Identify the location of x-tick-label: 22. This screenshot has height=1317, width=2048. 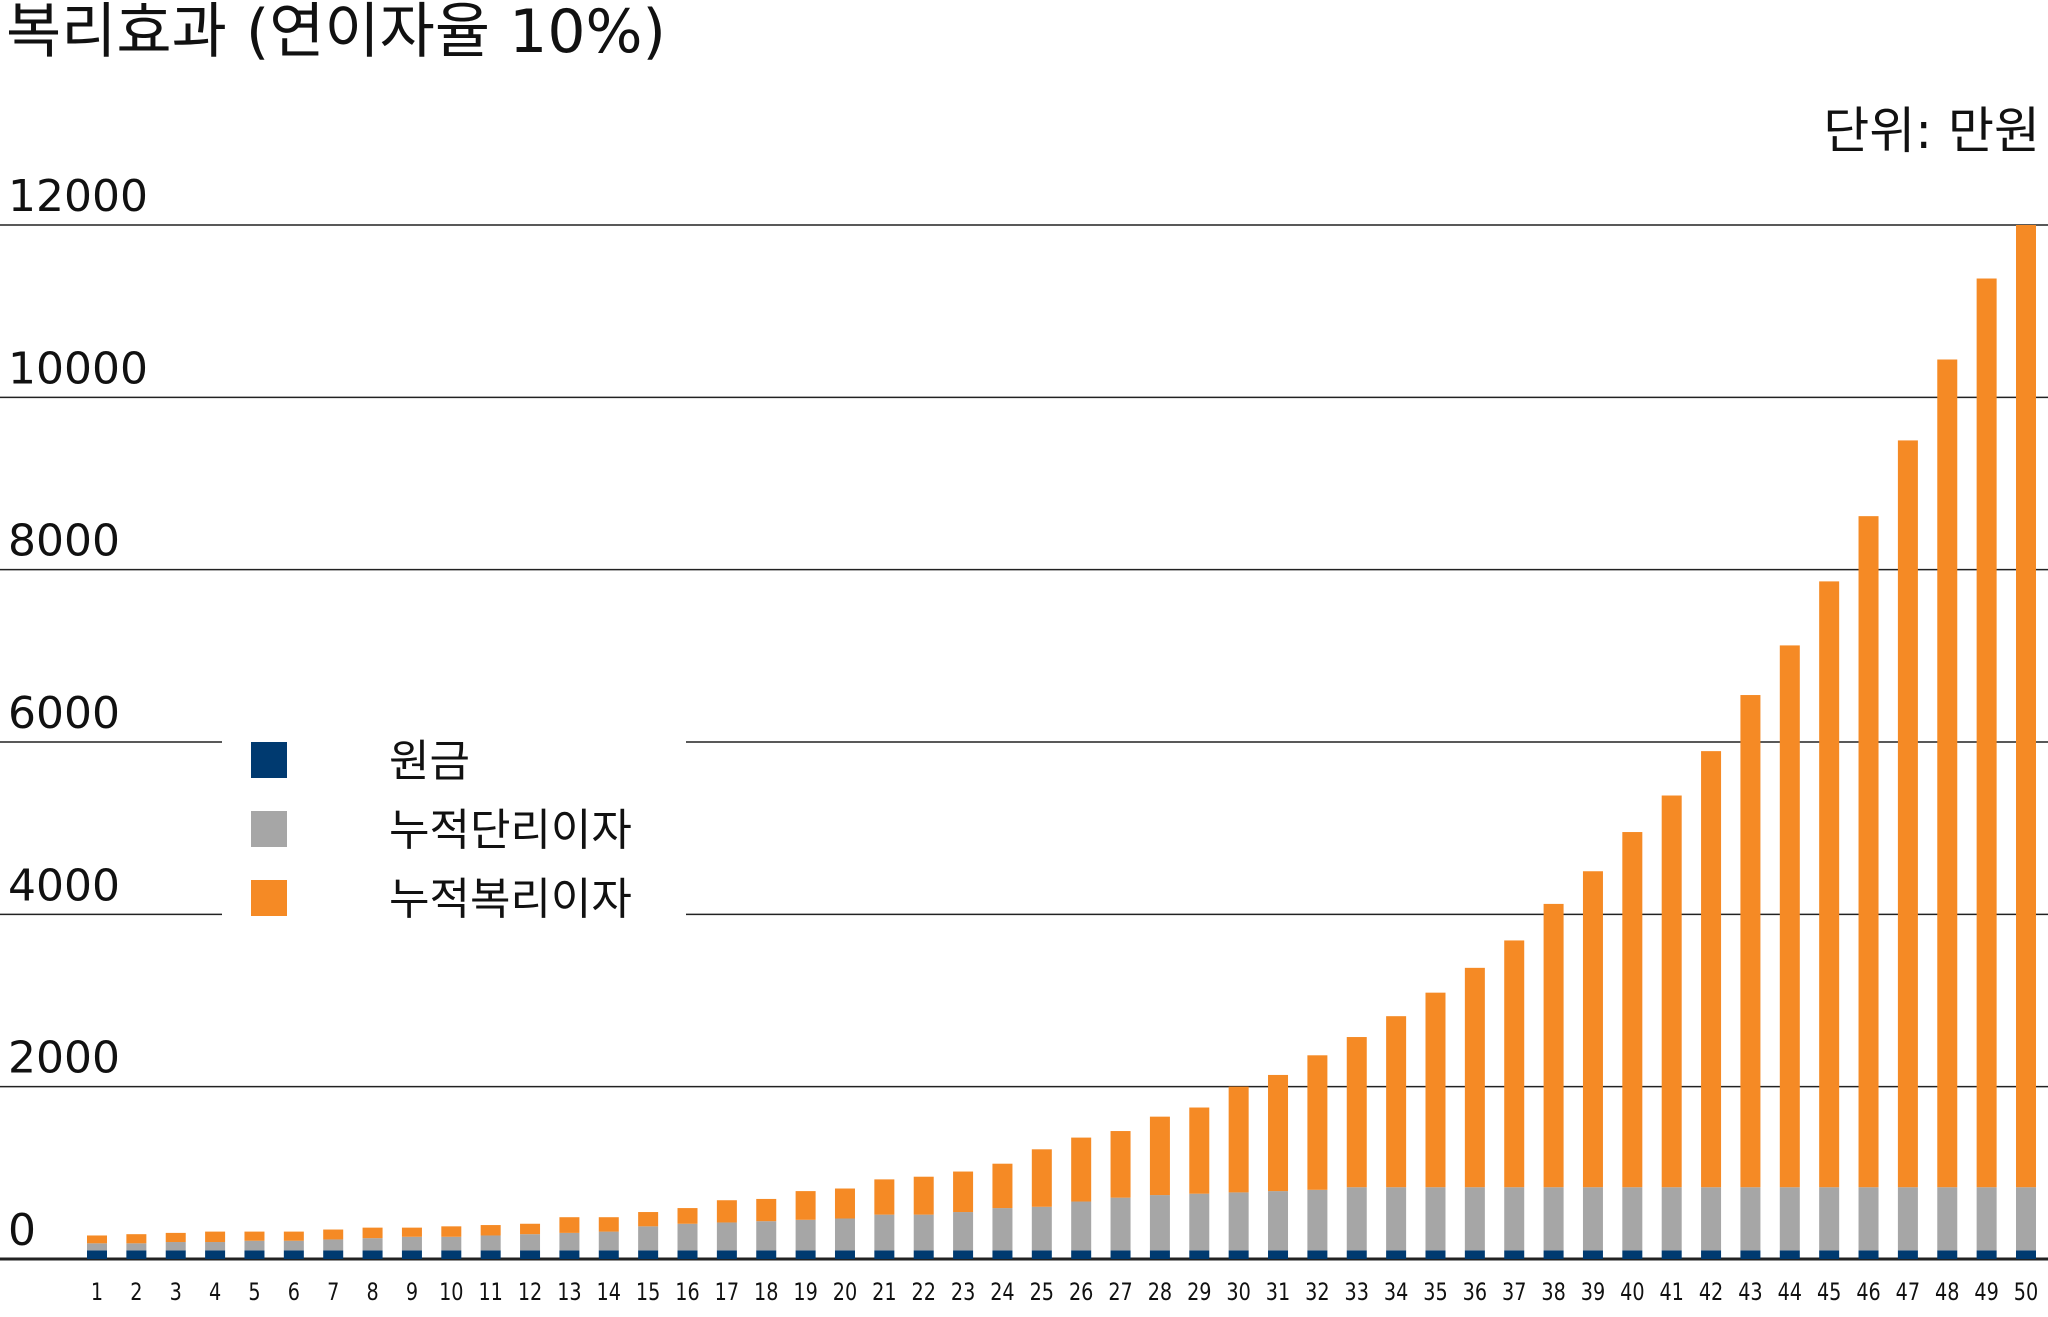
(924, 1293).